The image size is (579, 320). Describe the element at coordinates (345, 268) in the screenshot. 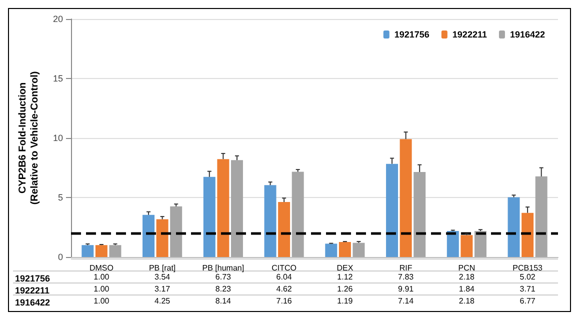

I see `x-tick-label: DEX` at that location.